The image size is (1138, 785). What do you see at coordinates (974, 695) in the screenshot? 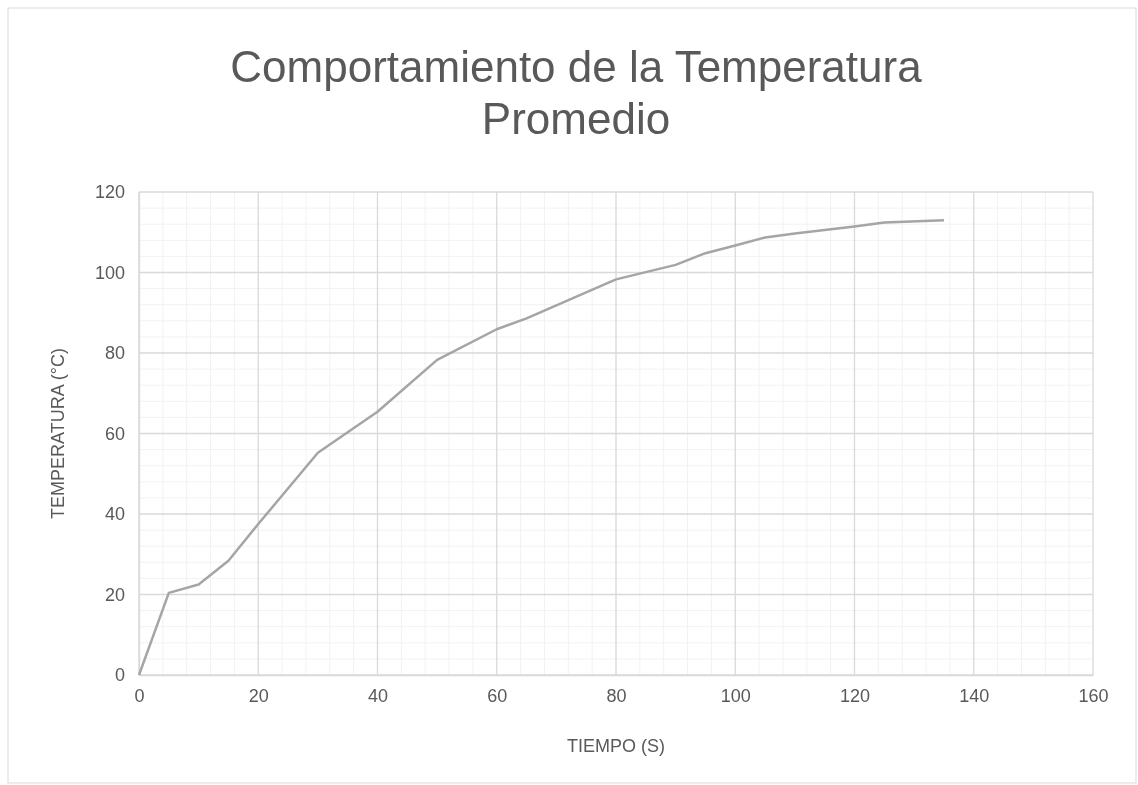
I see `x-tick-label: 140` at bounding box center [974, 695].